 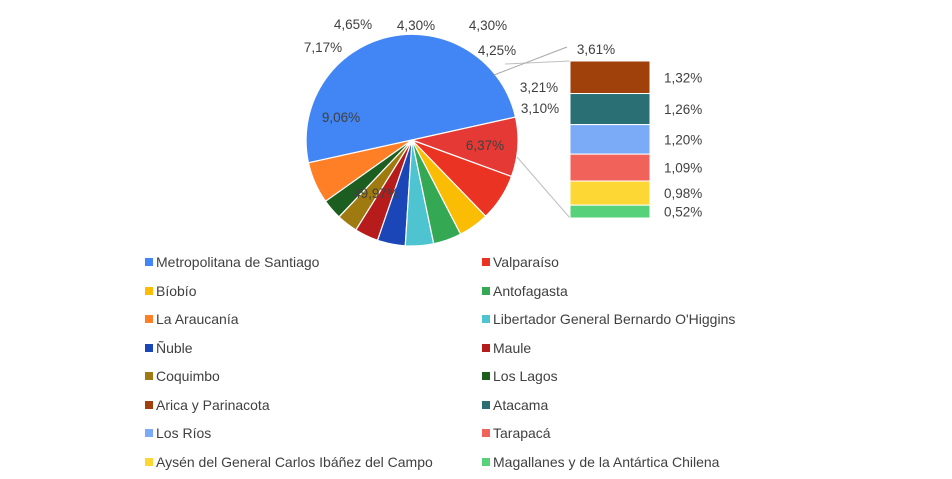 I want to click on legend-label: Maule, so click(x=512, y=347).